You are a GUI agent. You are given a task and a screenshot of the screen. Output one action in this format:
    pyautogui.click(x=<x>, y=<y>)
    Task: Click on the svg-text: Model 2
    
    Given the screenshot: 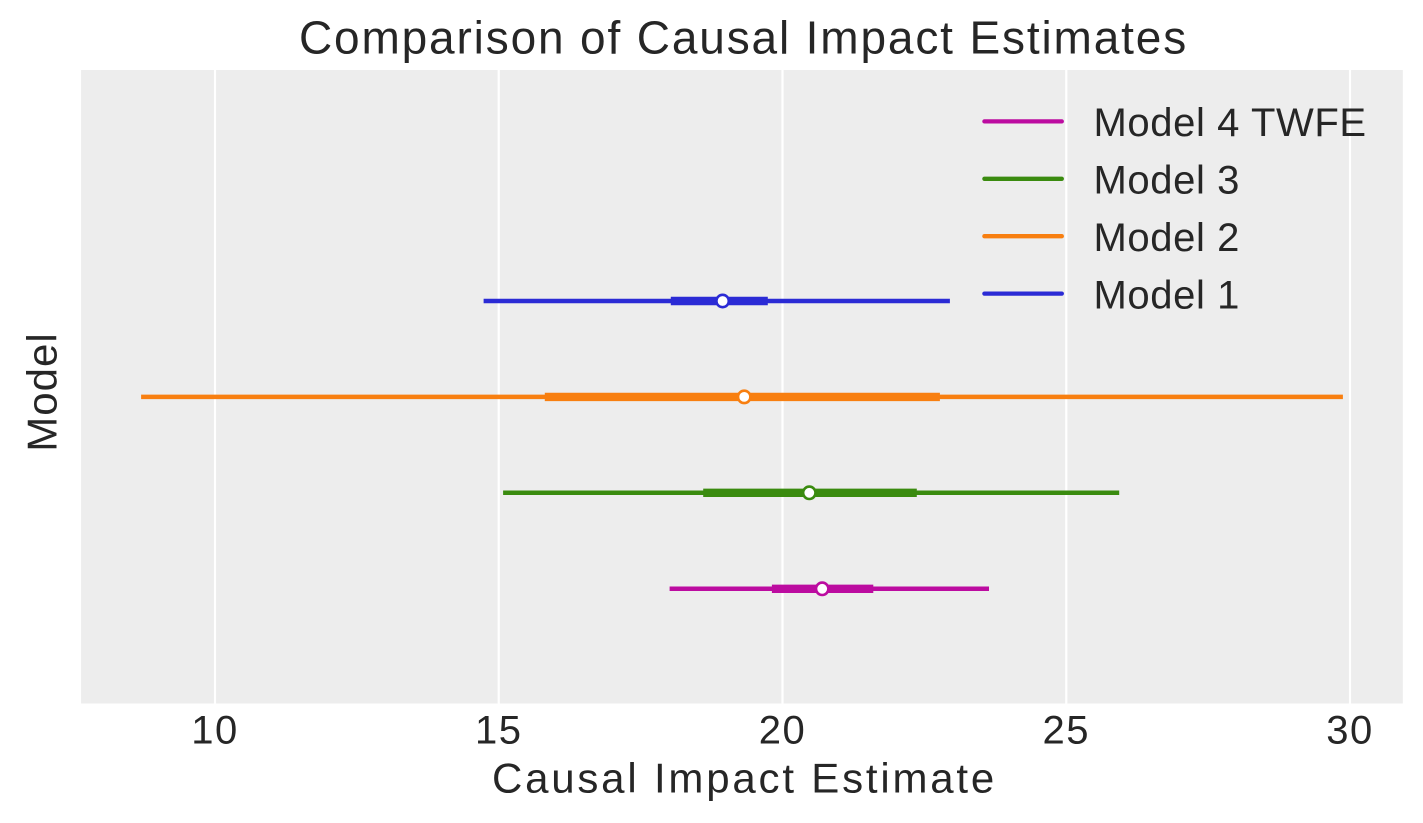 What is the action you would take?
    pyautogui.click(x=1167, y=238)
    